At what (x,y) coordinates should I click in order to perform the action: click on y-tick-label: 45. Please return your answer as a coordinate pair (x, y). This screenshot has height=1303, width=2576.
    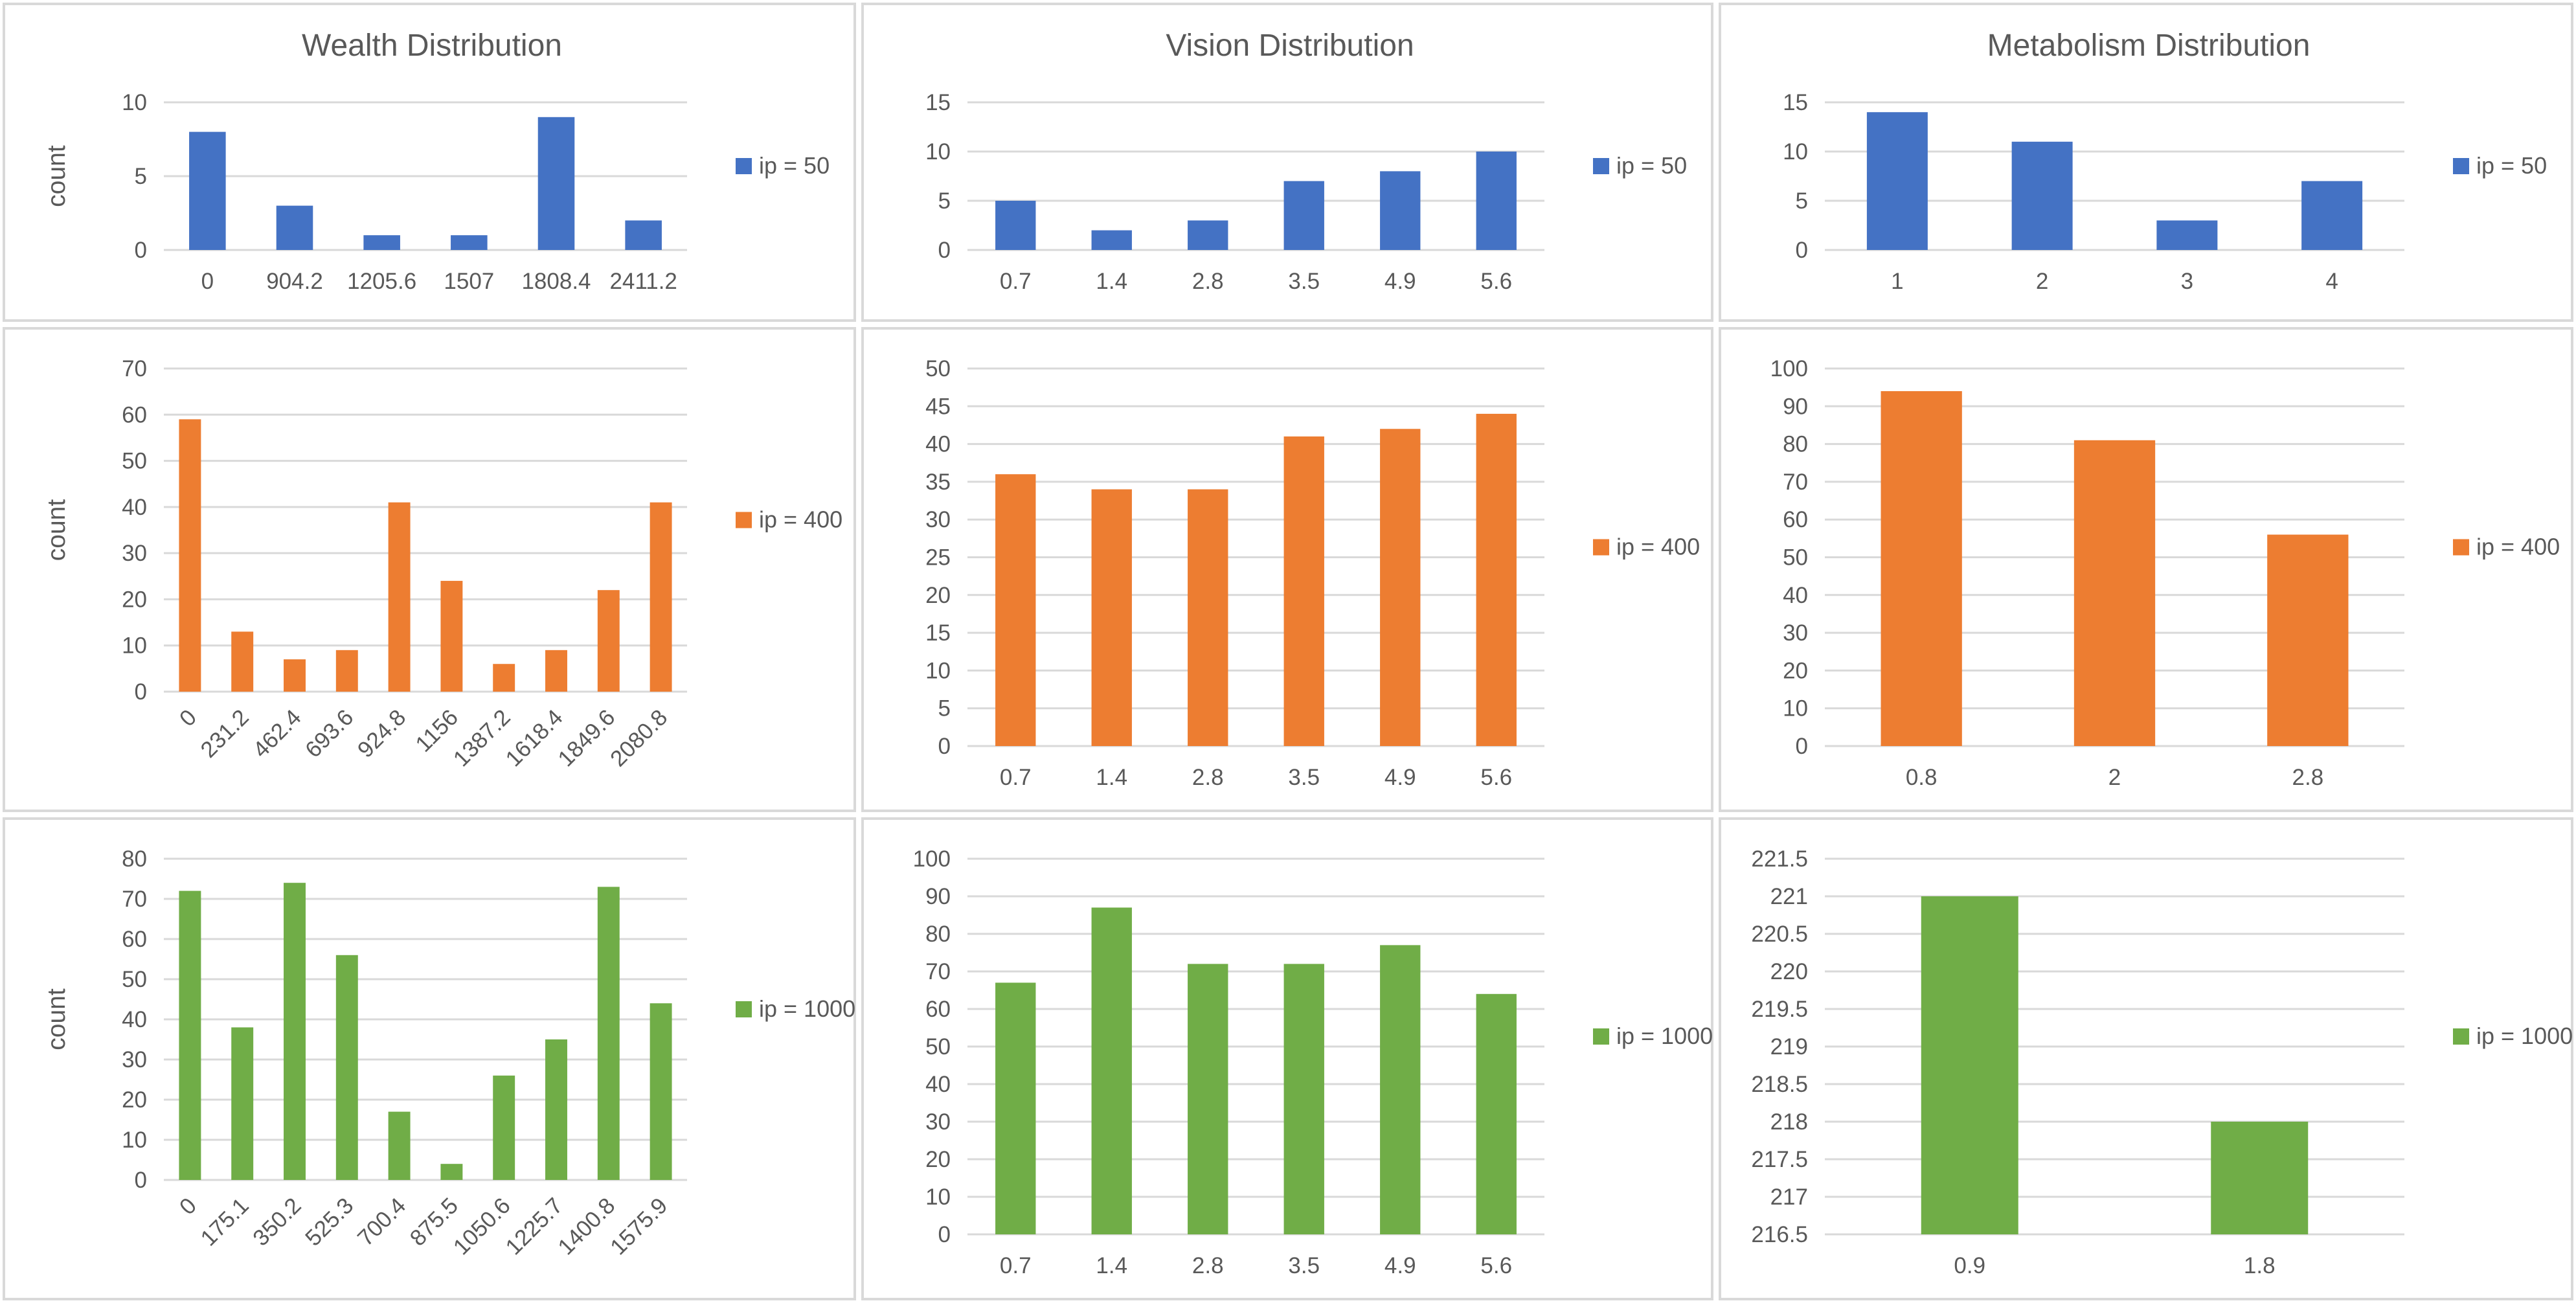
    Looking at the image, I should click on (938, 406).